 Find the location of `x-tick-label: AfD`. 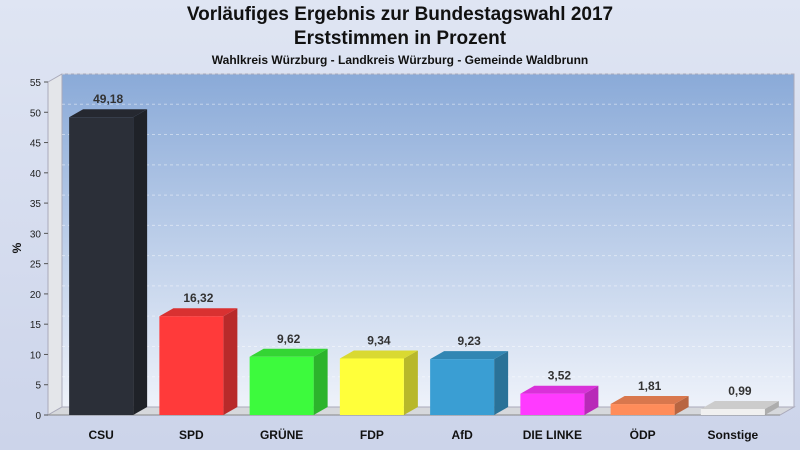

x-tick-label: AfD is located at coordinates (462, 435).